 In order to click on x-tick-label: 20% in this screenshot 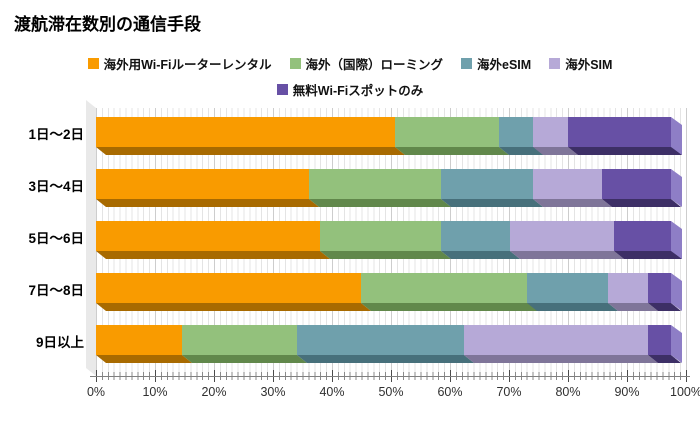, I will do `click(214, 392)`.